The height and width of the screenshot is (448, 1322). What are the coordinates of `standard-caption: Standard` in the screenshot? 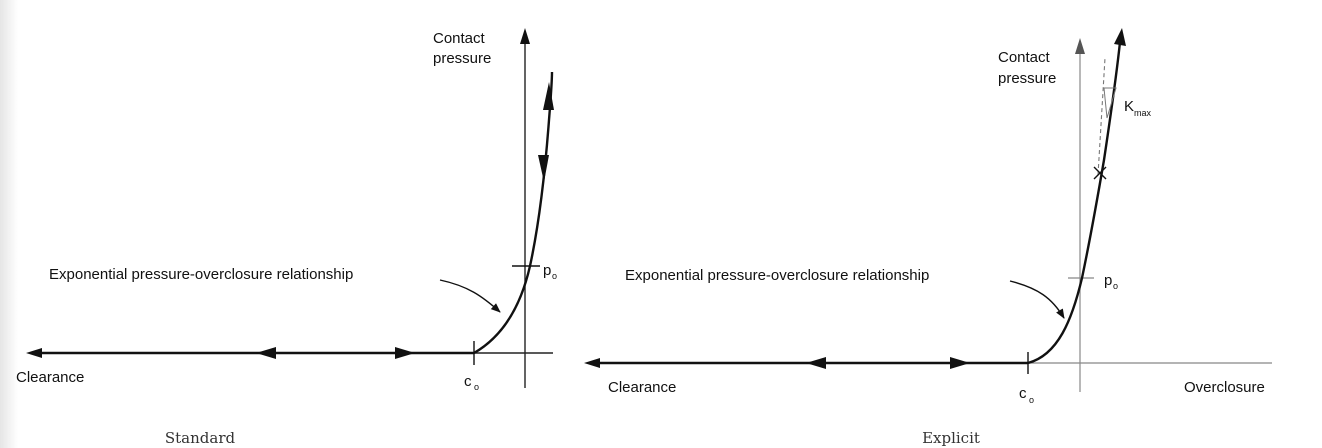 It's located at (200, 438).